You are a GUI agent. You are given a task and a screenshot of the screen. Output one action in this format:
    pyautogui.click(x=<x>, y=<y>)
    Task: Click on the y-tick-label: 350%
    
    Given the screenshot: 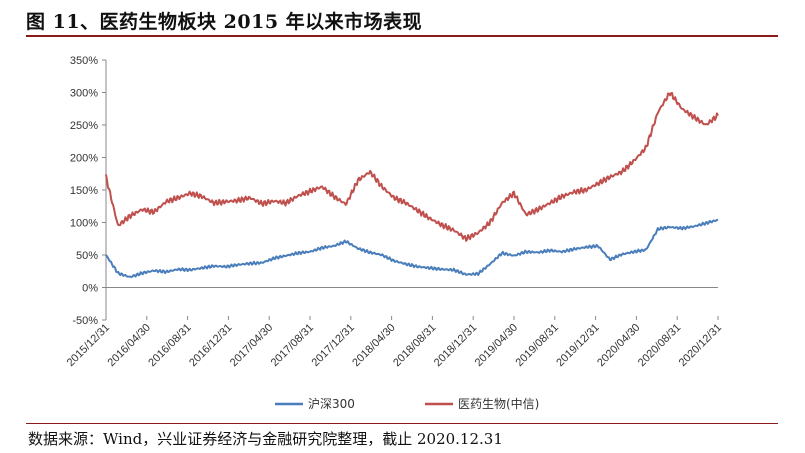 What is the action you would take?
    pyautogui.click(x=84, y=61)
    